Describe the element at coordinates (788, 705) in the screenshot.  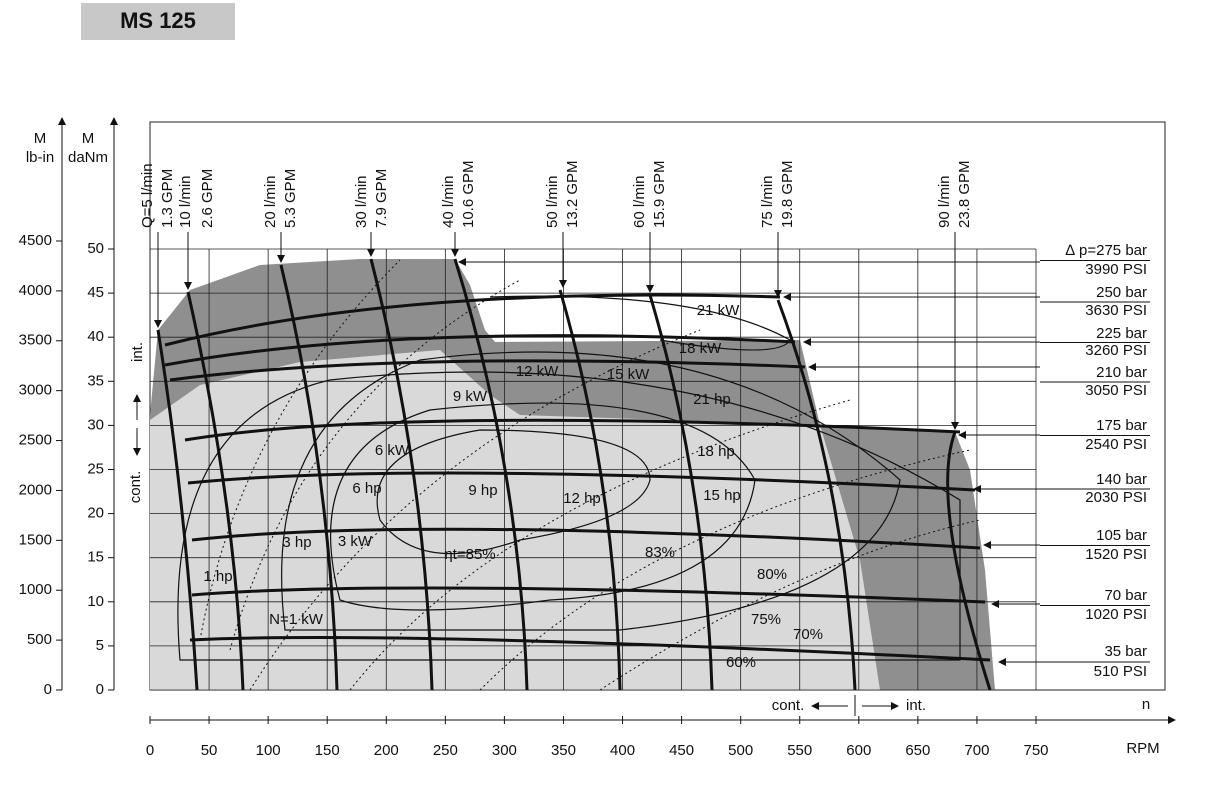
I see `bottom-label: cont.` at that location.